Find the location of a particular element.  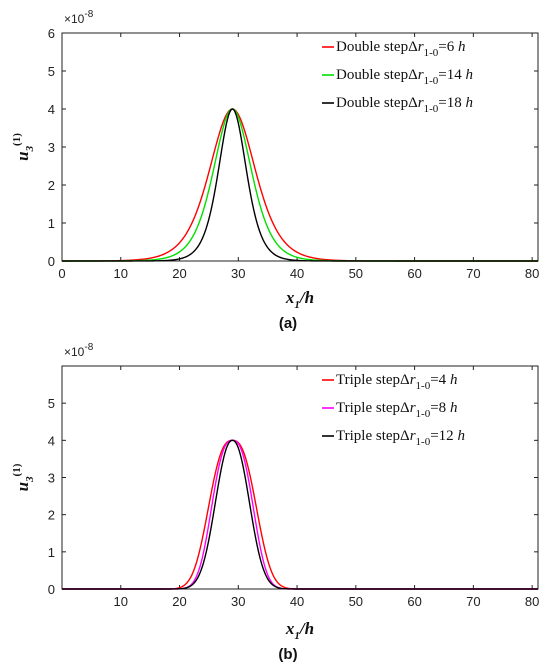

legend-entry: Triple stepΔr1-0=12 h is located at coordinates (400, 438).